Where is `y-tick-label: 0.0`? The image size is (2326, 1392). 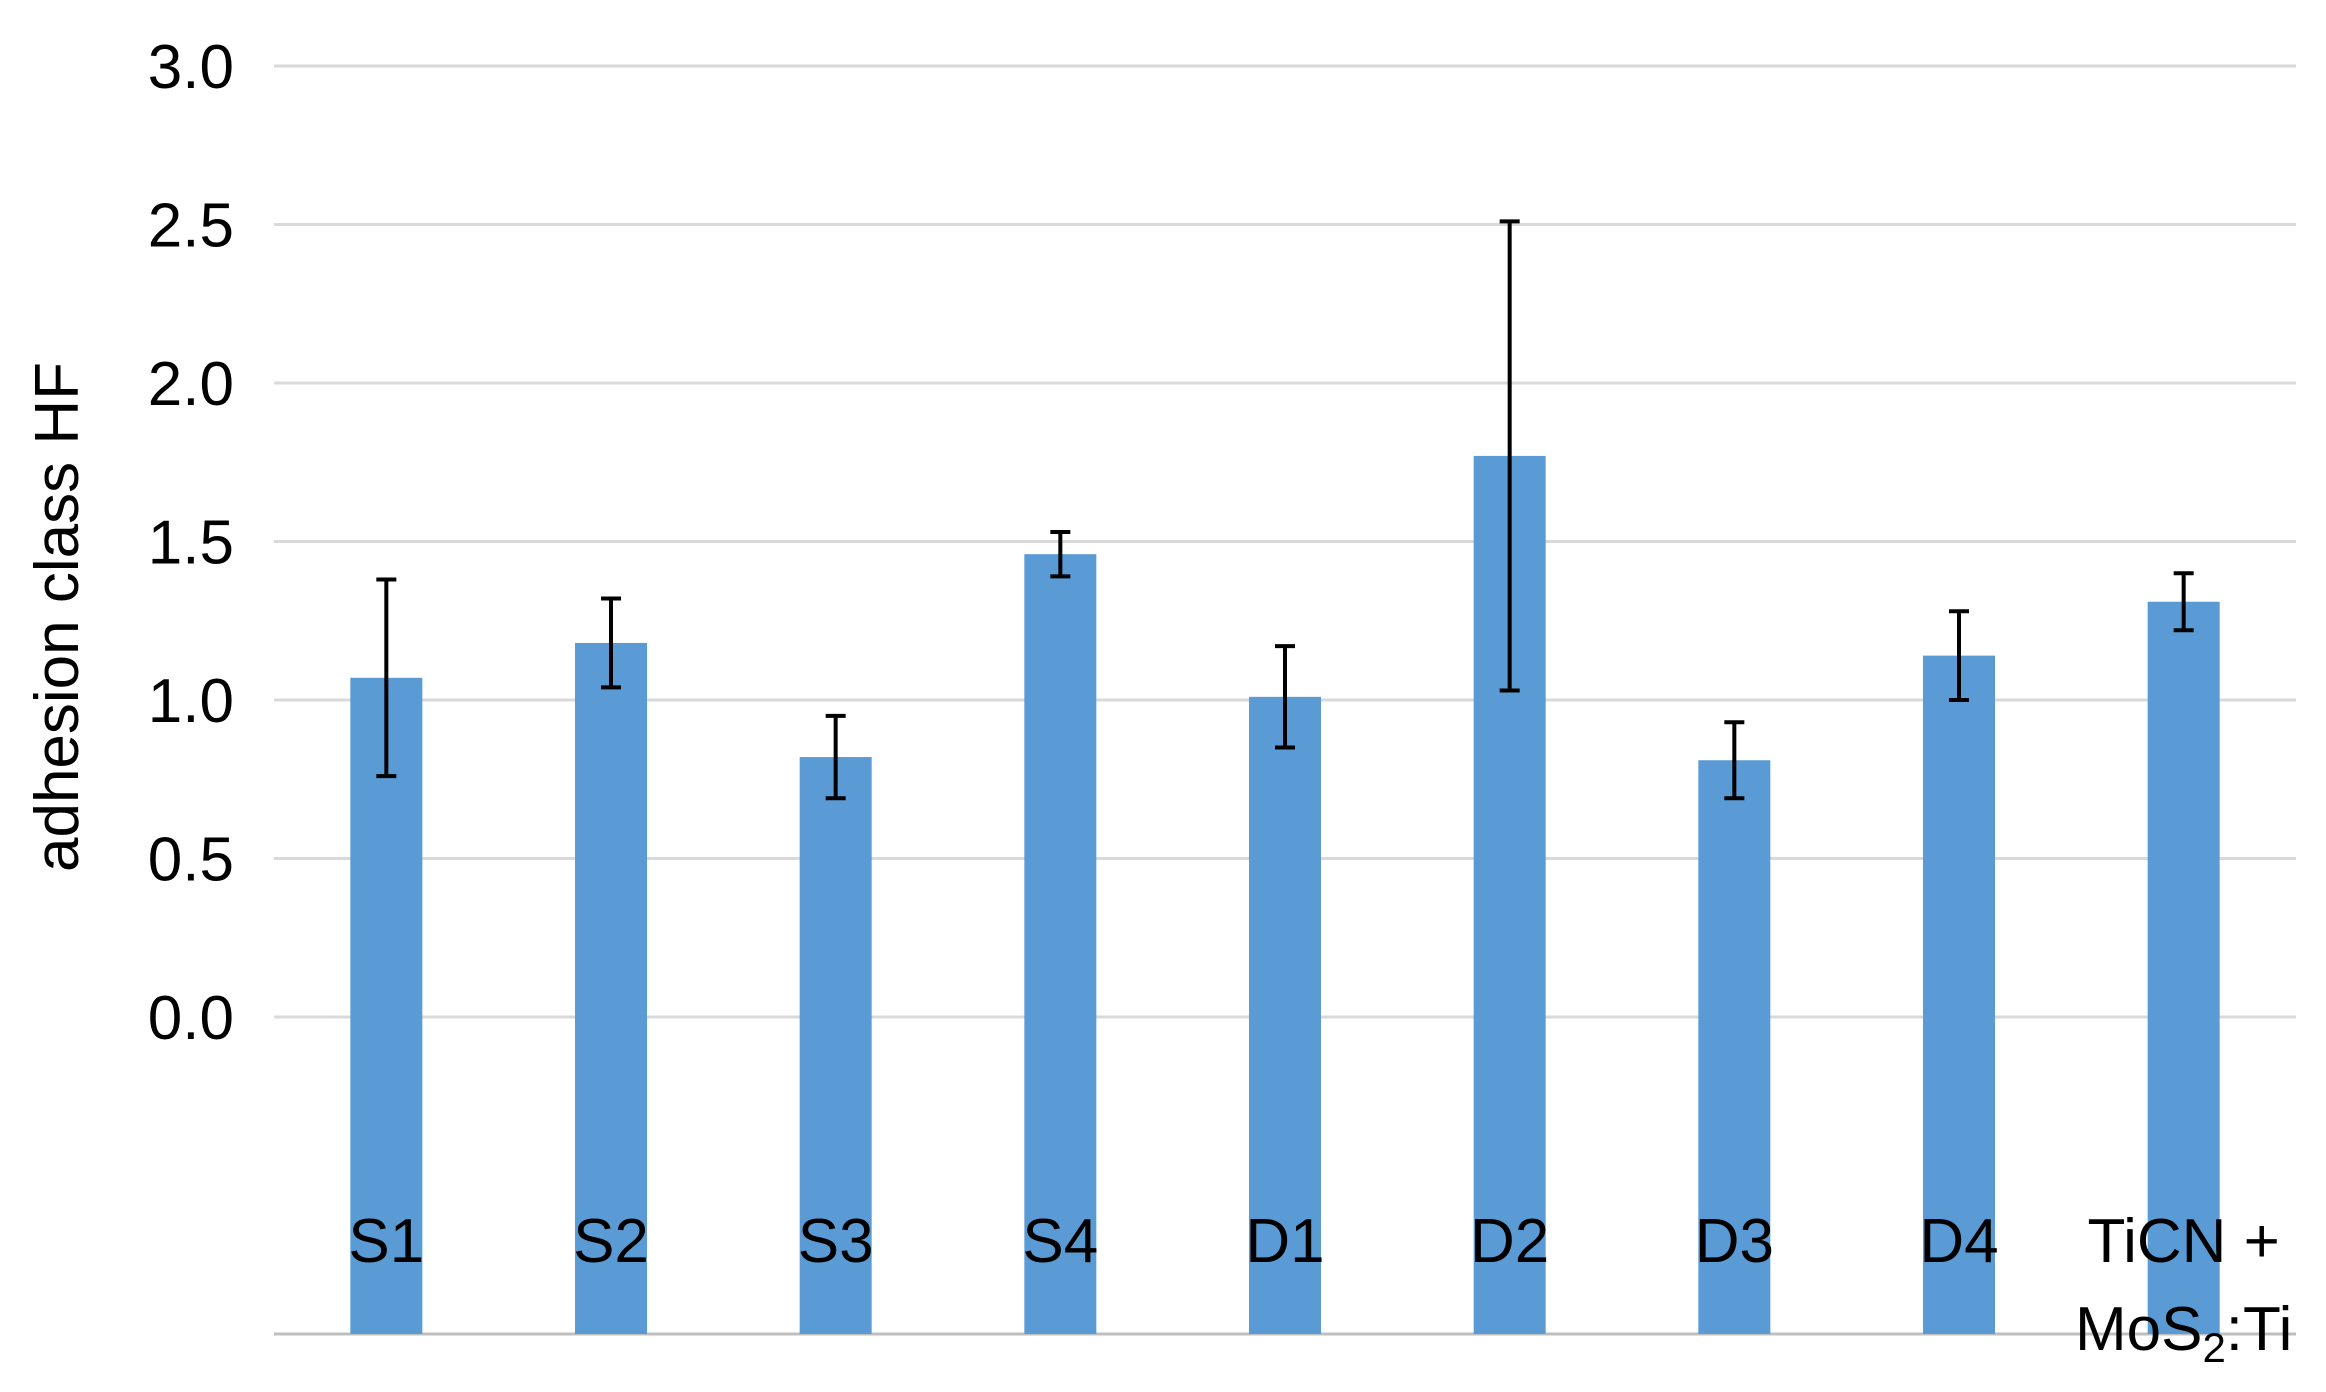 y-tick-label: 0.0 is located at coordinates (191, 1018).